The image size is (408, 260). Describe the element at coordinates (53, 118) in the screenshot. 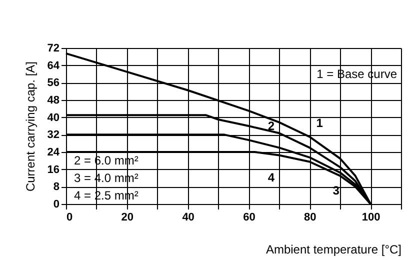

I see `y-tick-label: 40` at that location.